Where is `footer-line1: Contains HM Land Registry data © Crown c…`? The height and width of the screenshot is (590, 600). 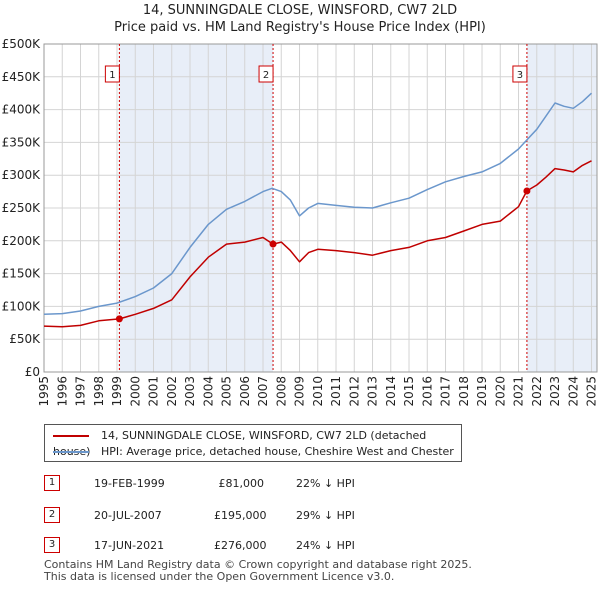 footer-line1: Contains HM Land Registry data © Crown c… is located at coordinates (258, 564).